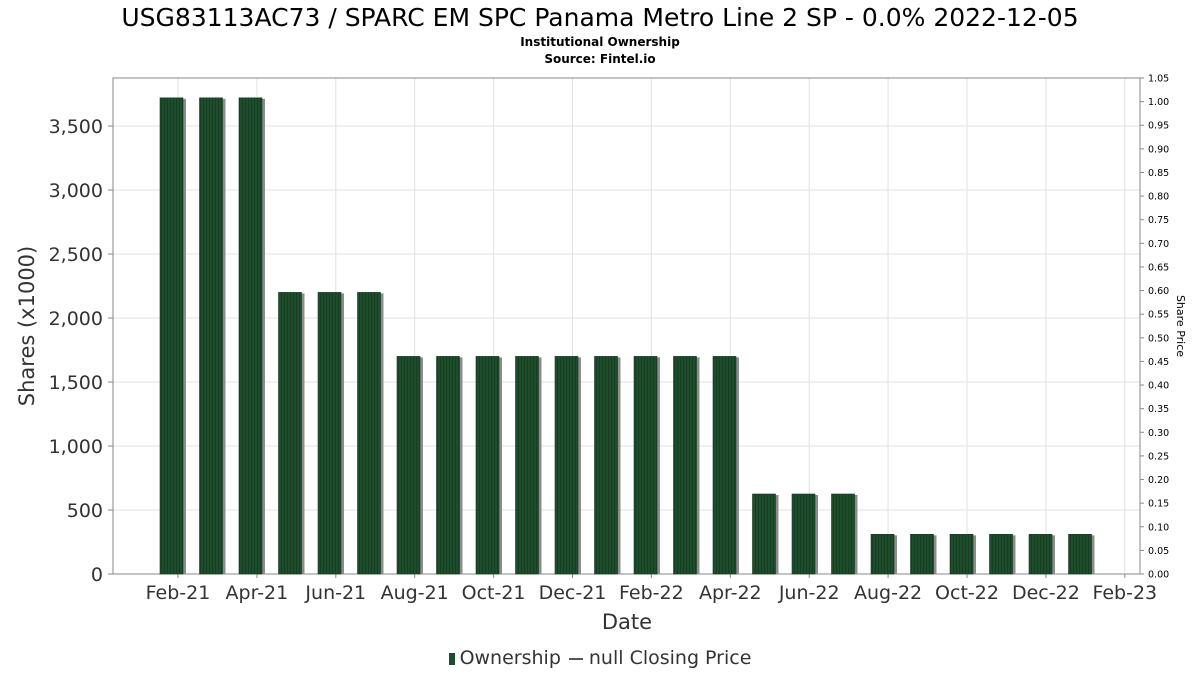 Image resolution: width=1200 pixels, height=675 pixels. Describe the element at coordinates (1124, 593) in the screenshot. I see `x-tick-label: Feb-23` at that location.